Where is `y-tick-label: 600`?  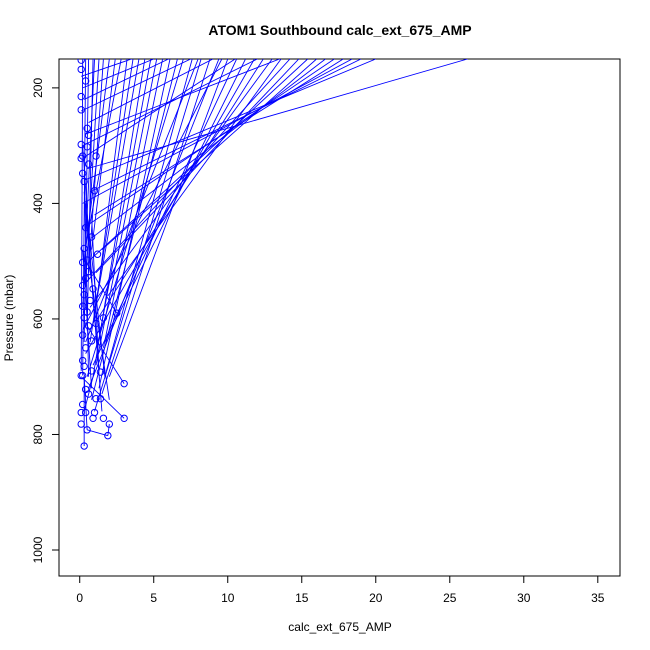
y-tick-label: 600 is located at coordinates (38, 319).